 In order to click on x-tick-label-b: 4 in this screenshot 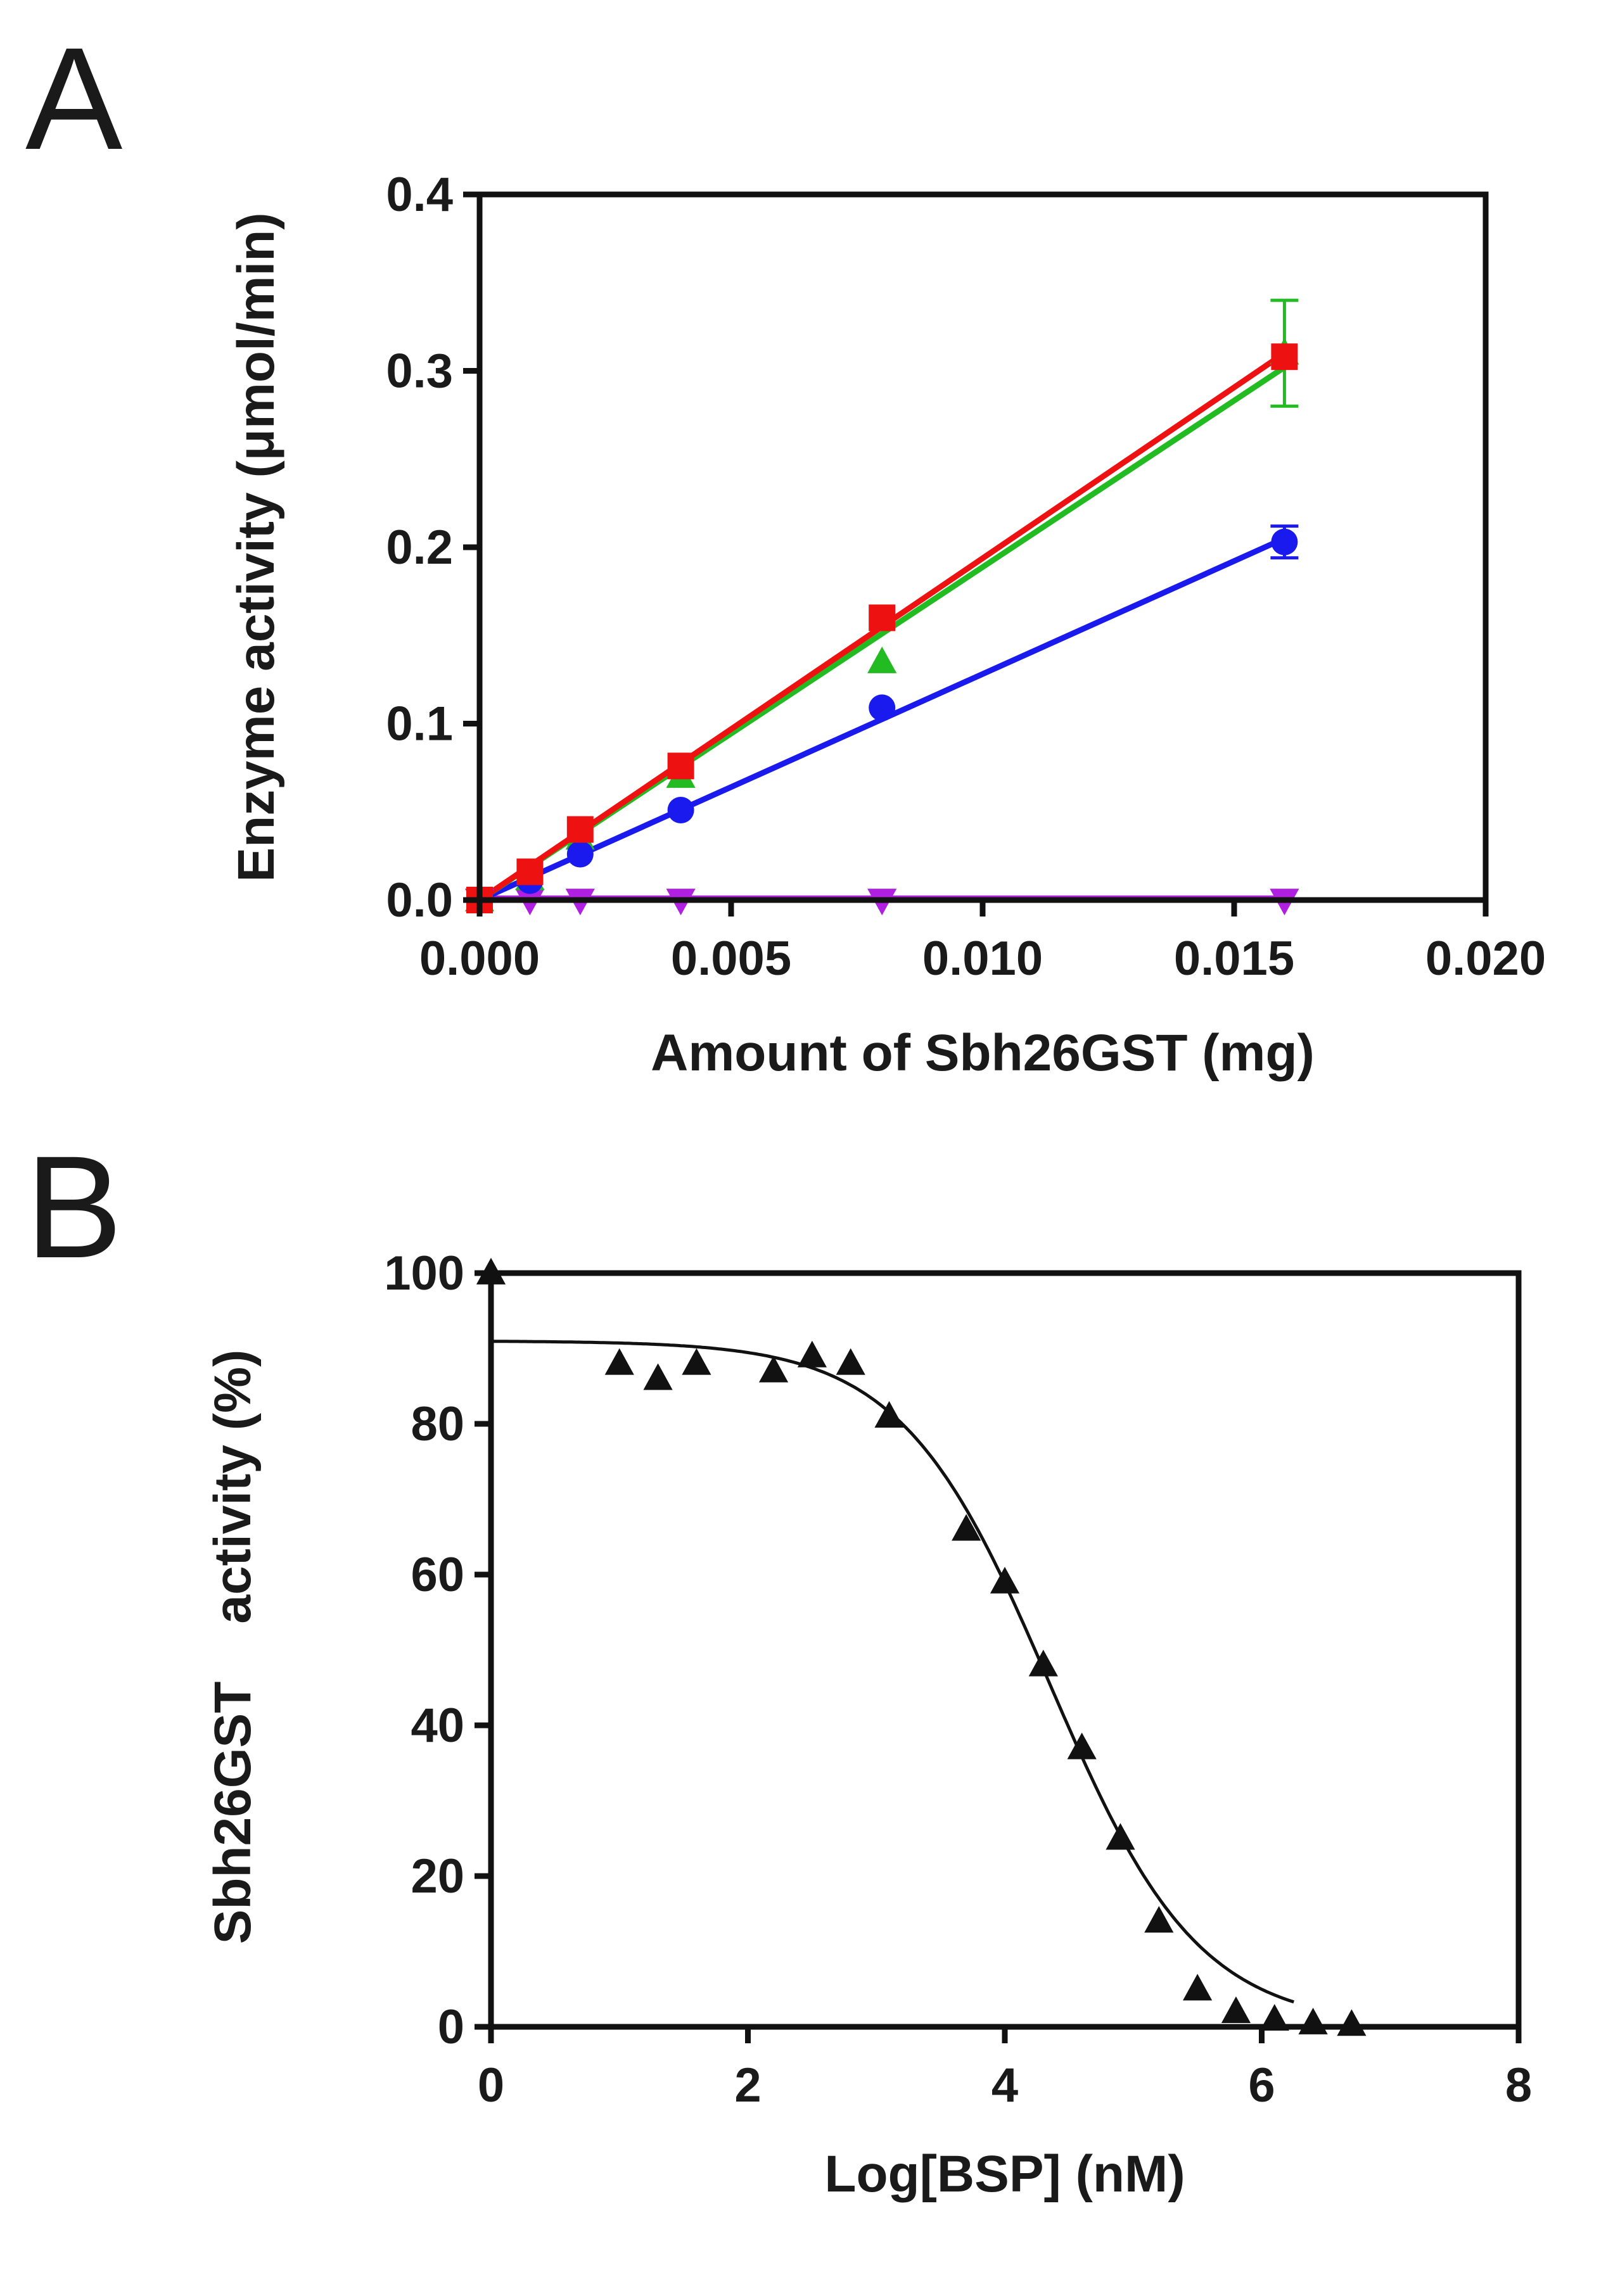, I will do `click(1005, 2085)`.